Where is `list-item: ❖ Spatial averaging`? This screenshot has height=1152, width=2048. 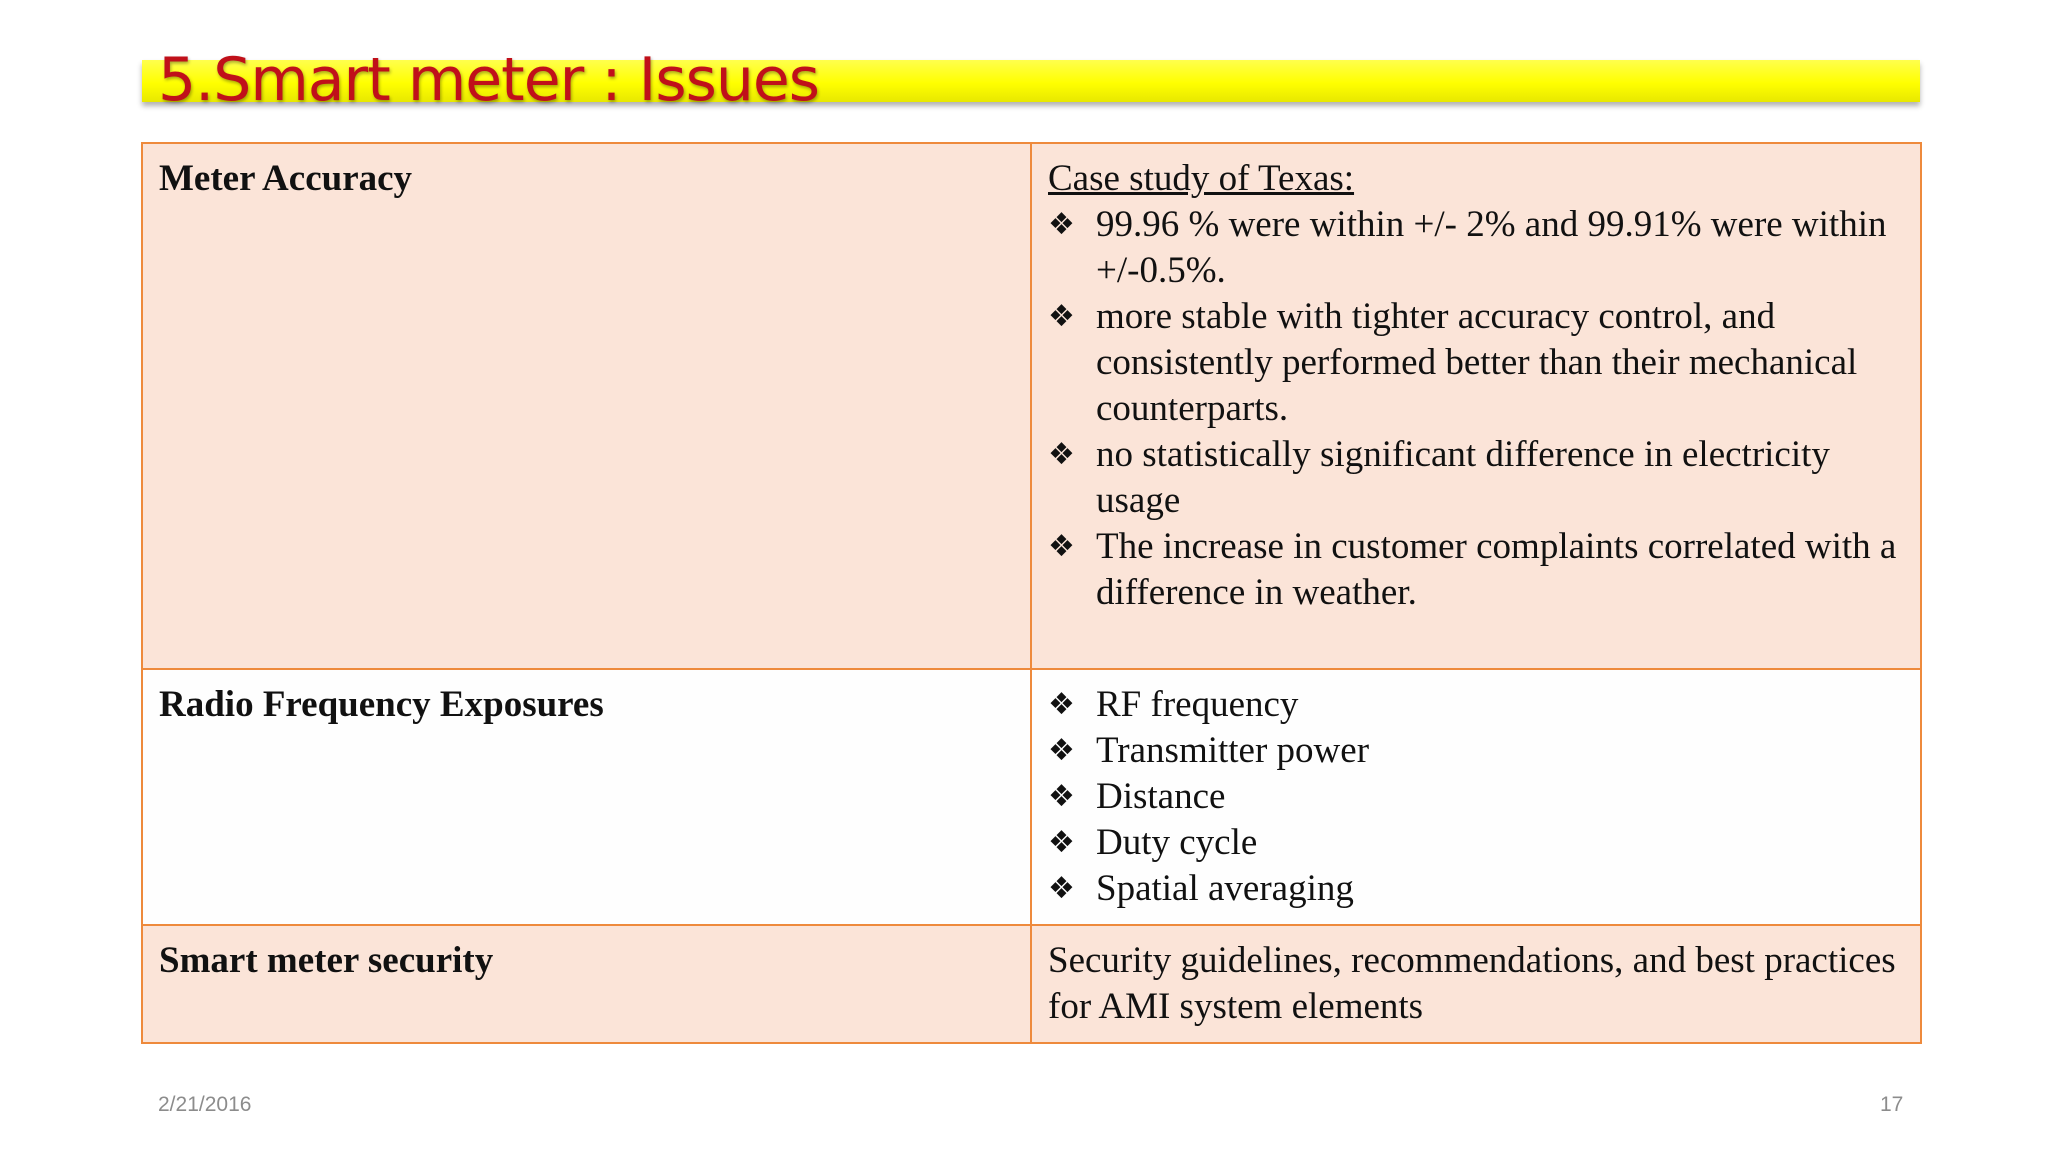 list-item: ❖ Spatial averaging is located at coordinates (1477, 889).